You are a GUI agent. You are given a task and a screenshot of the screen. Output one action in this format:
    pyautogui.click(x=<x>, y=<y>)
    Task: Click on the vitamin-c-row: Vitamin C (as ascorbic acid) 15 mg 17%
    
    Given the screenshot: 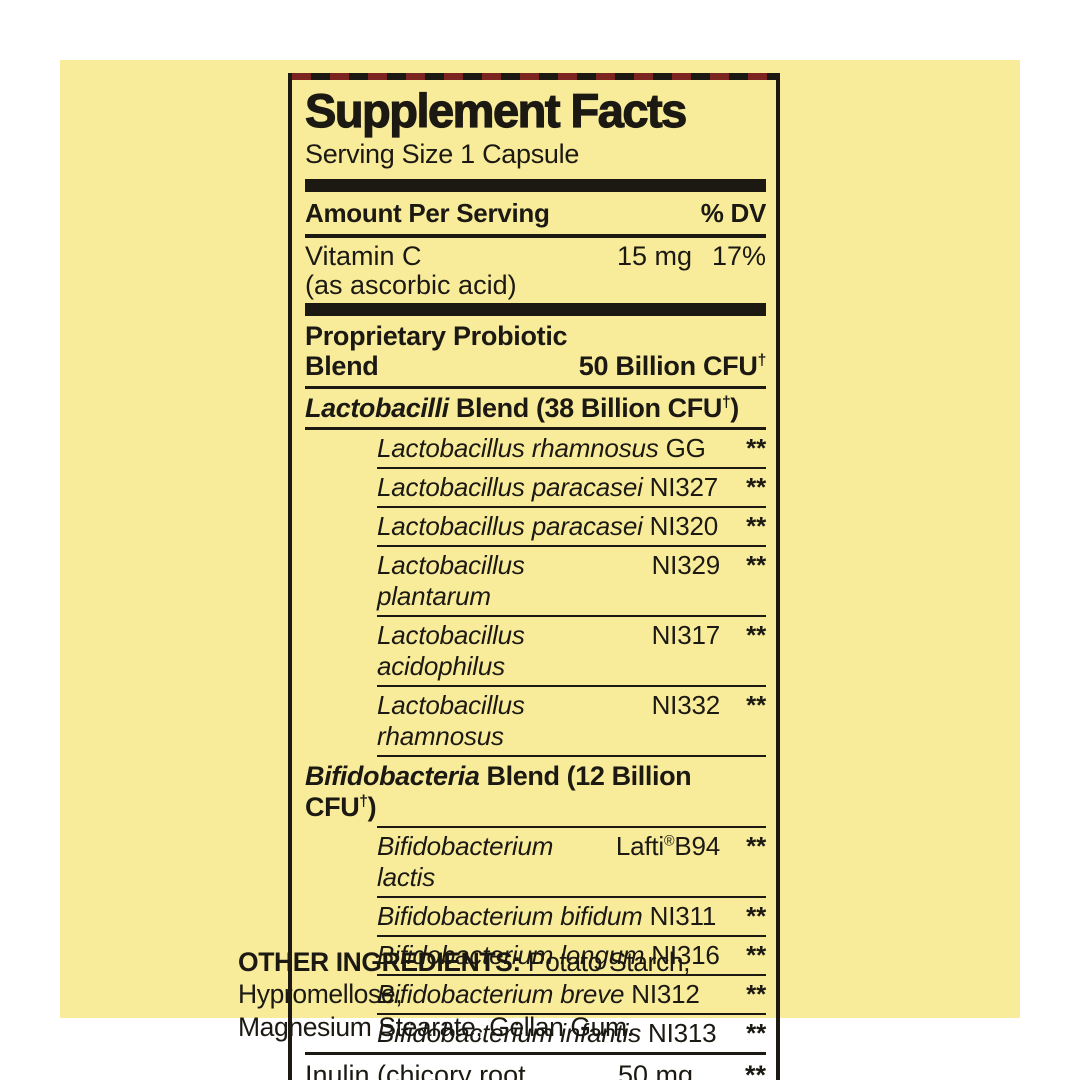 What is the action you would take?
    pyautogui.click(x=535, y=270)
    